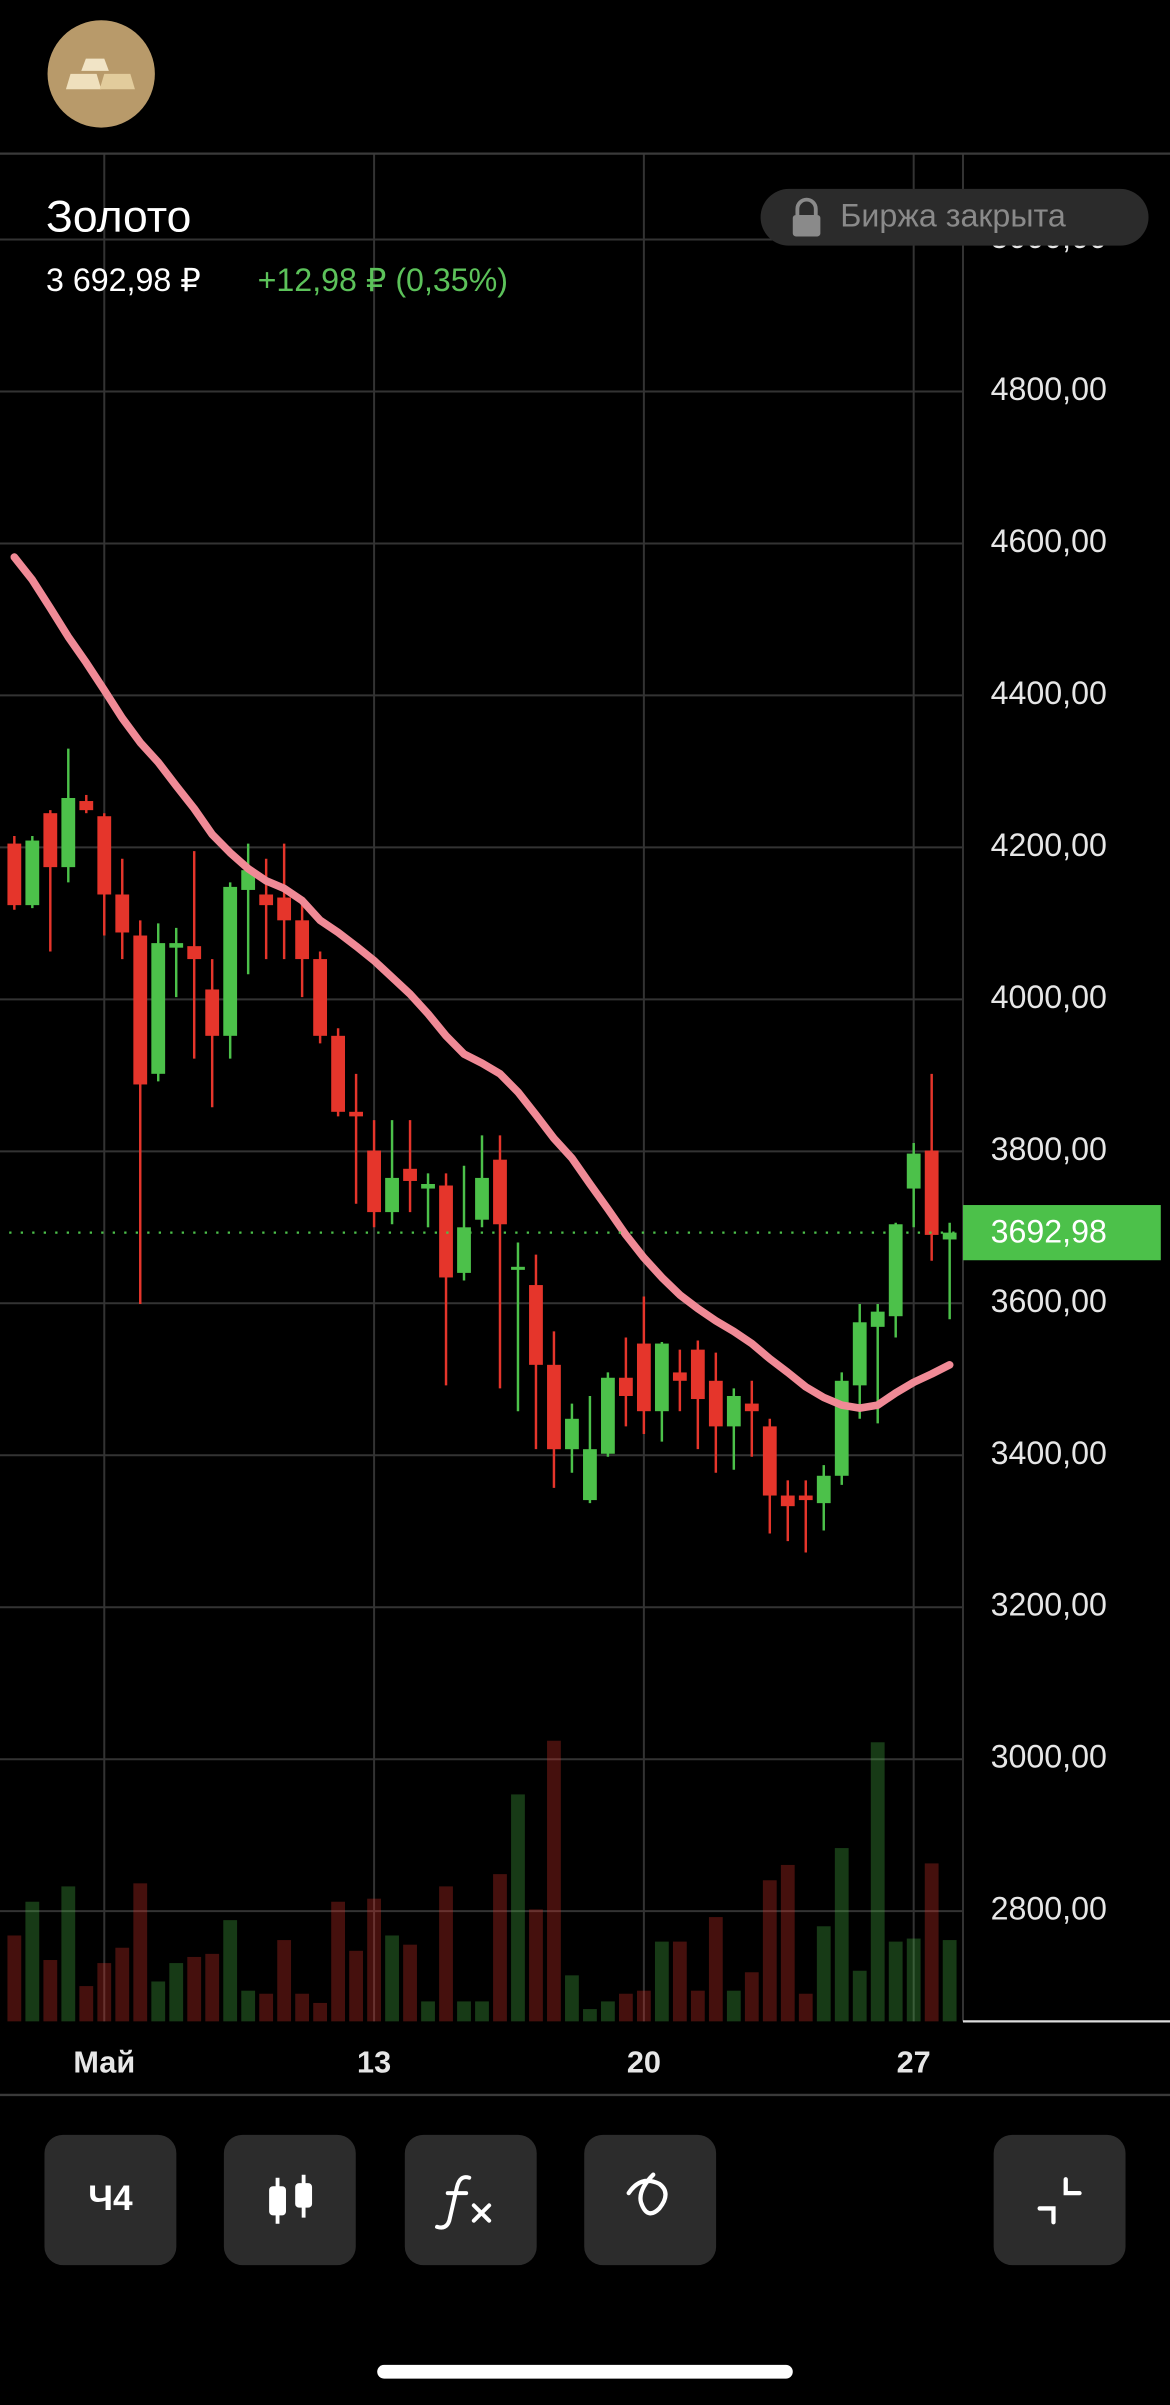 The width and height of the screenshot is (1170, 2405). What do you see at coordinates (101, 74) in the screenshot?
I see `asset-logo` at bounding box center [101, 74].